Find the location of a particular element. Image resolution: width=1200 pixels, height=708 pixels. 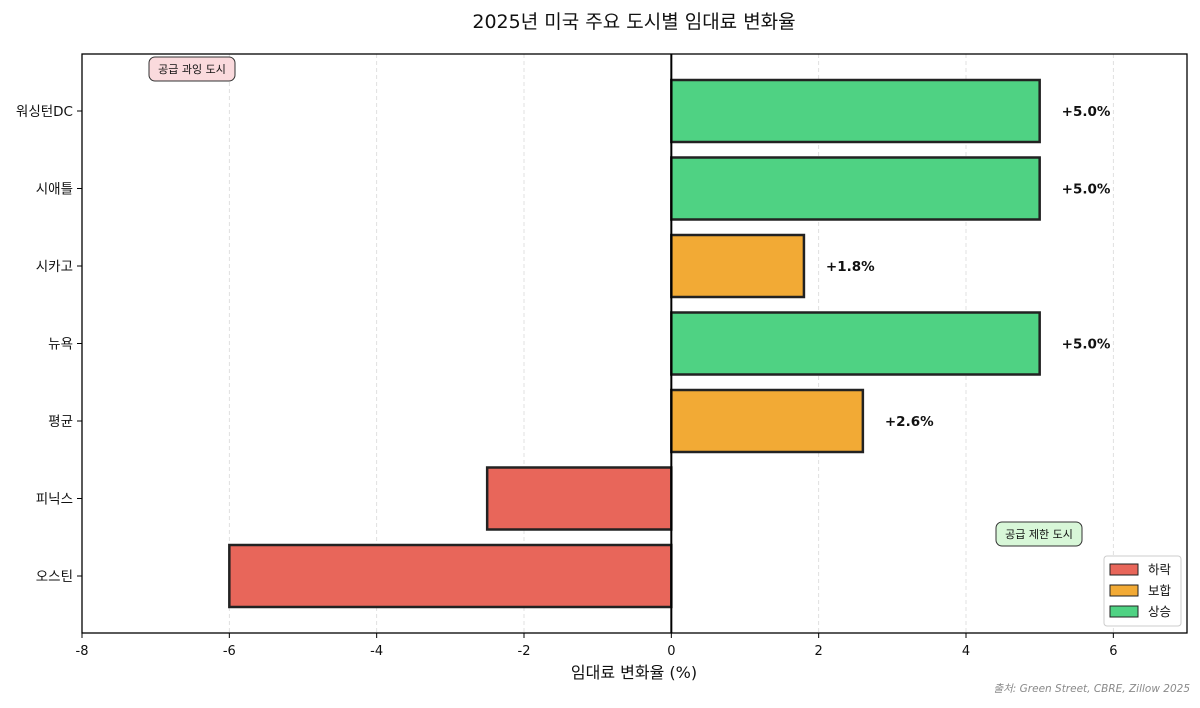

value-label: +2.6% is located at coordinates (909, 422).